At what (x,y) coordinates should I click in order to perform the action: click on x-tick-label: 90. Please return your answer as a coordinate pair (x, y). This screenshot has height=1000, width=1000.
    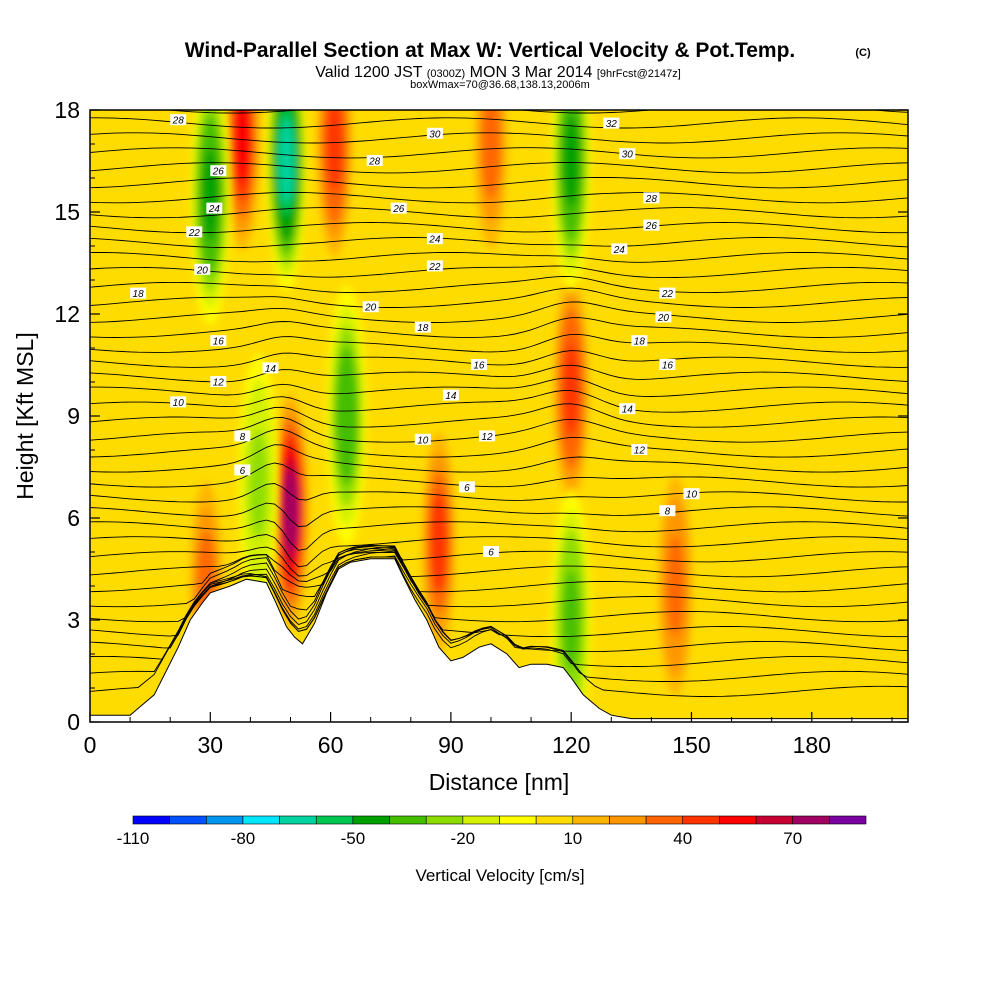
    Looking at the image, I should click on (451, 745).